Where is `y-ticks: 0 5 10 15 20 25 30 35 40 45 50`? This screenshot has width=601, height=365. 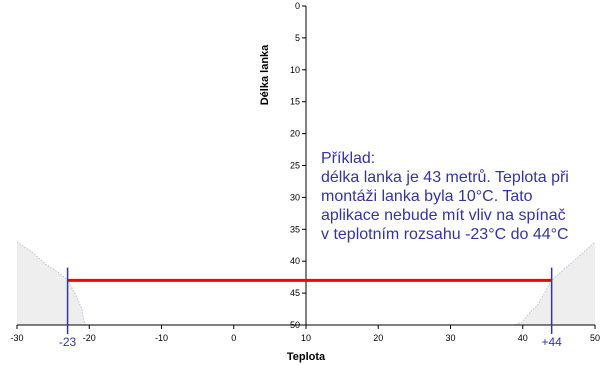 y-ticks: 0 5 10 15 20 25 30 35 40 45 50 is located at coordinates (298, 165).